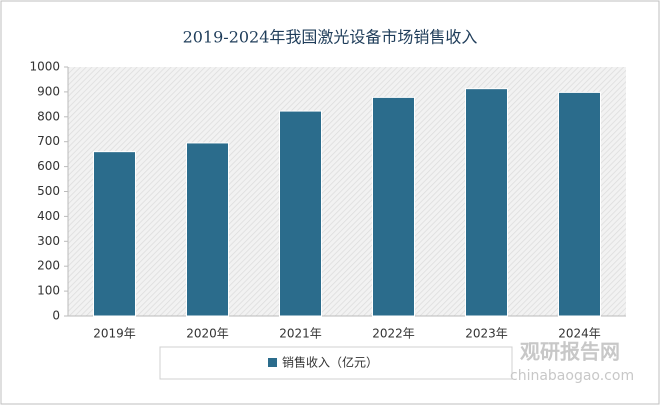 The image size is (660, 405). What do you see at coordinates (272, 362) in the screenshot?
I see `legend-swatch` at bounding box center [272, 362].